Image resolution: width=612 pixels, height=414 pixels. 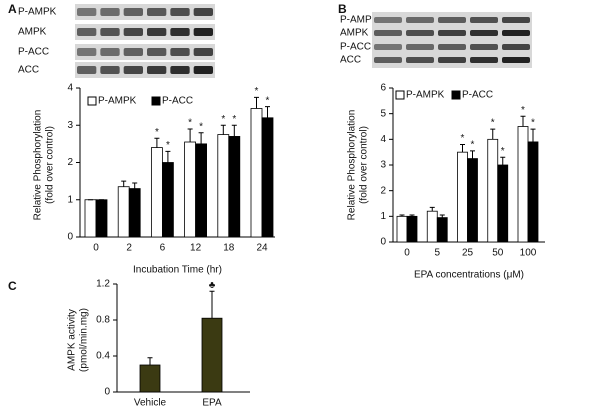 What do you see at coordinates (342, 9) in the screenshot?
I see `panel-label: B` at bounding box center [342, 9].